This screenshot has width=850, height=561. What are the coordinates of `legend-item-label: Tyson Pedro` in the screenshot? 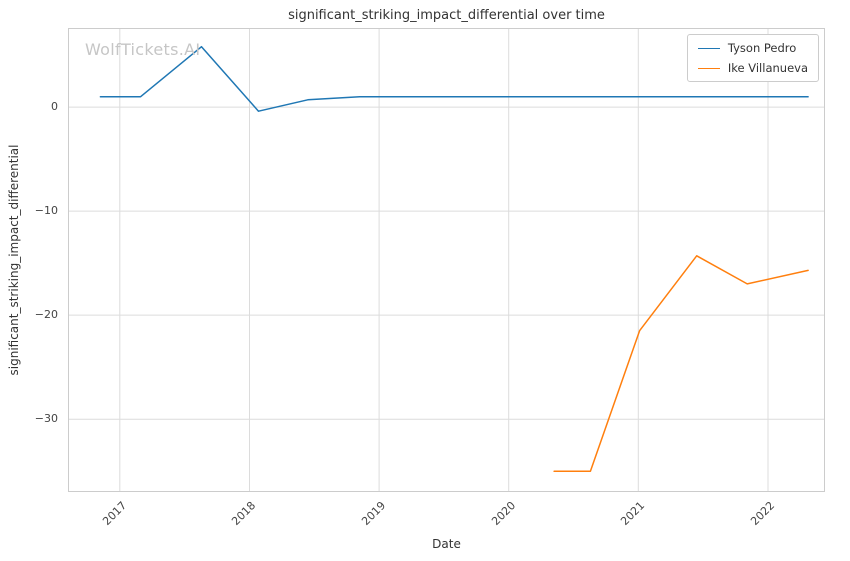 It's located at (762, 48).